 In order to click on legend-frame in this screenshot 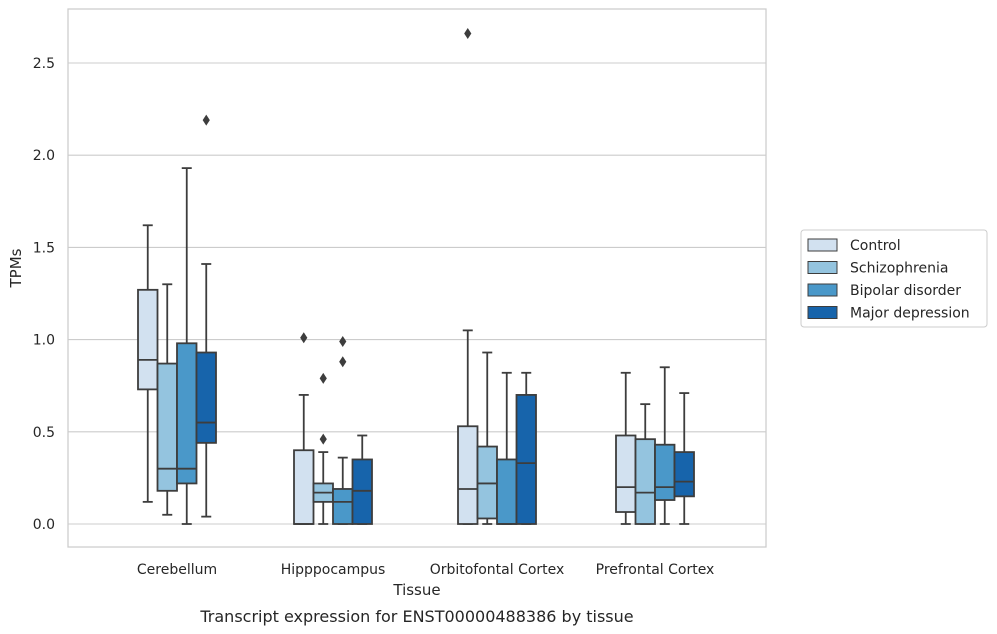, I will do `click(894, 278)`.